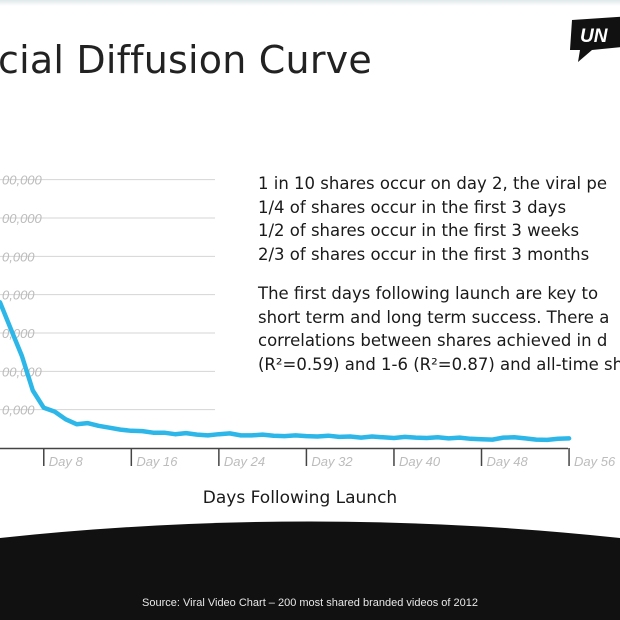  Describe the element at coordinates (310, 3) in the screenshot. I see `top-strip` at that location.